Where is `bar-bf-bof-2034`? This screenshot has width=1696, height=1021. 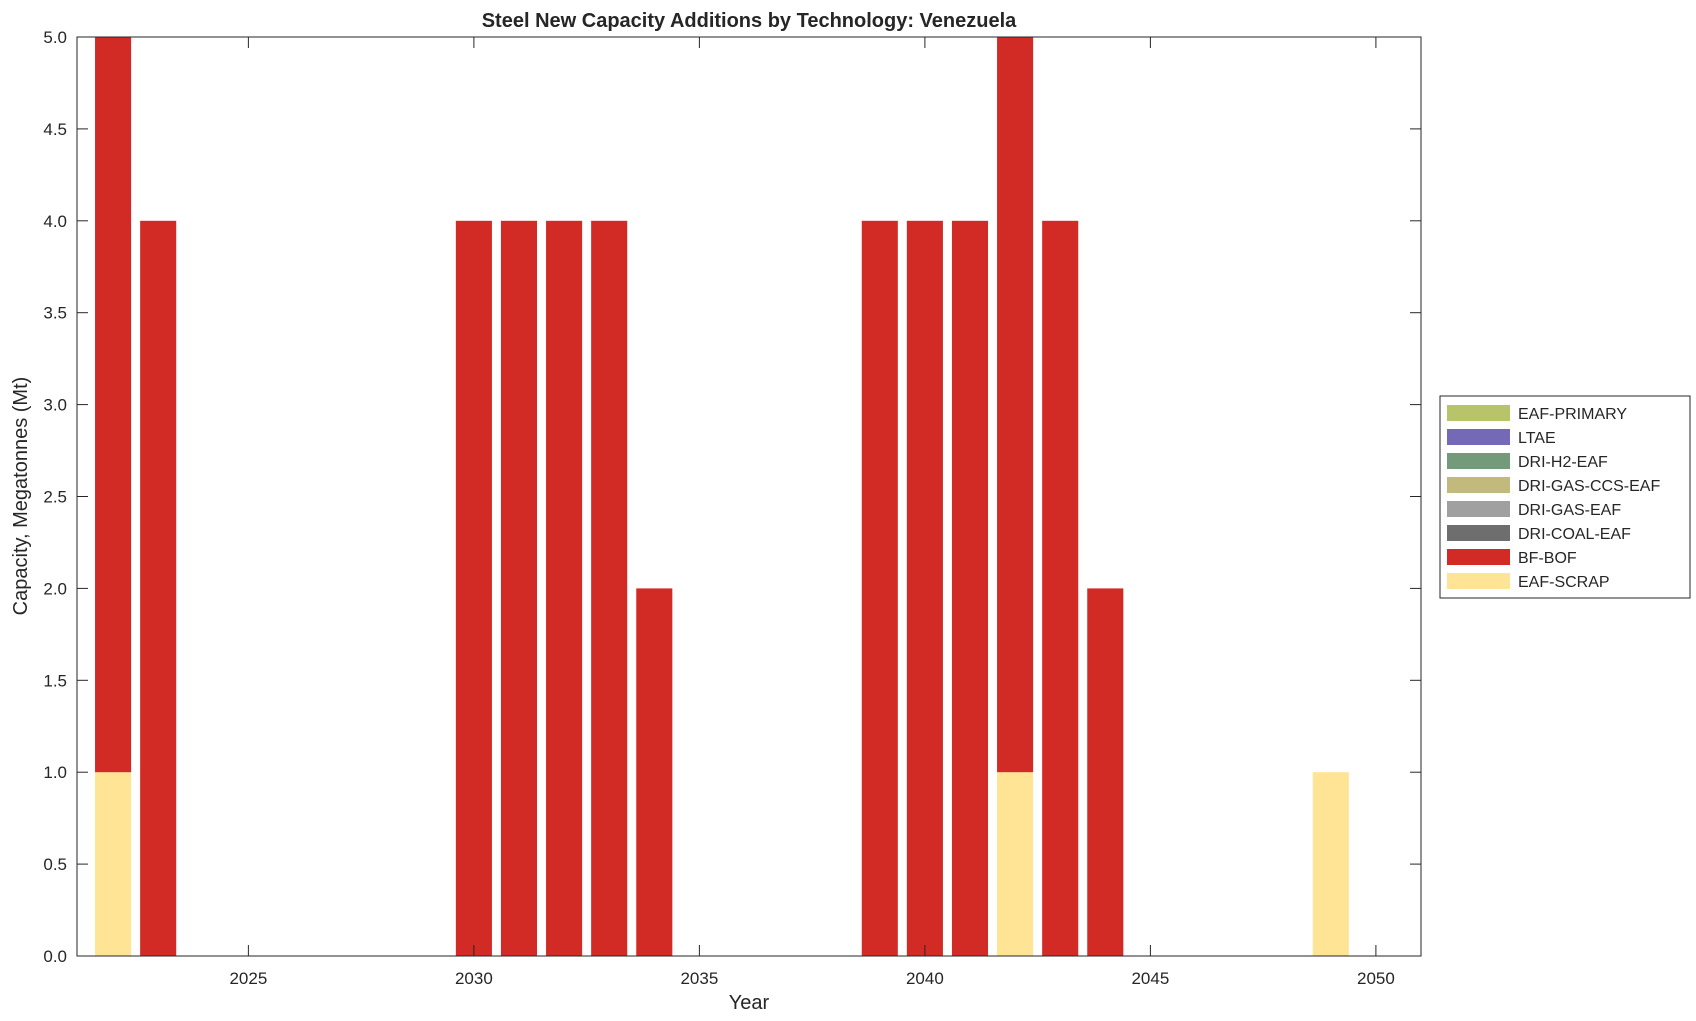
bar-bf-bof-2034 is located at coordinates (654, 772).